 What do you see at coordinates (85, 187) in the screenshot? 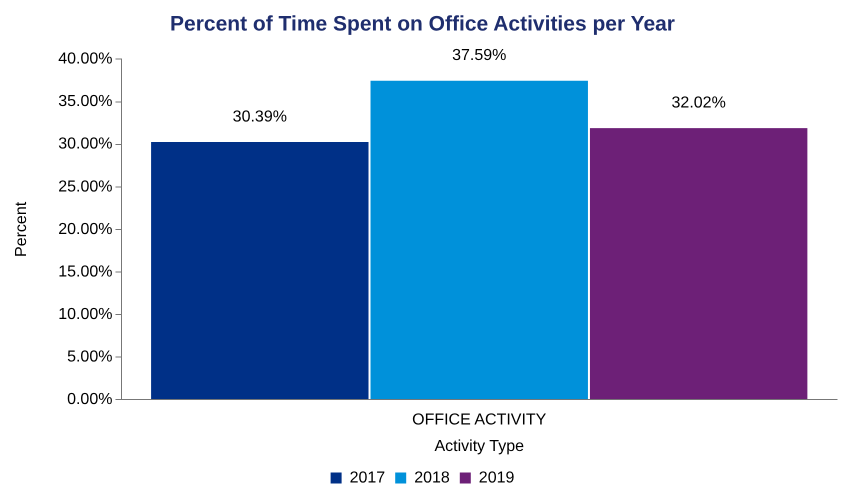
I see `y-tick-label: 25.00%` at bounding box center [85, 187].